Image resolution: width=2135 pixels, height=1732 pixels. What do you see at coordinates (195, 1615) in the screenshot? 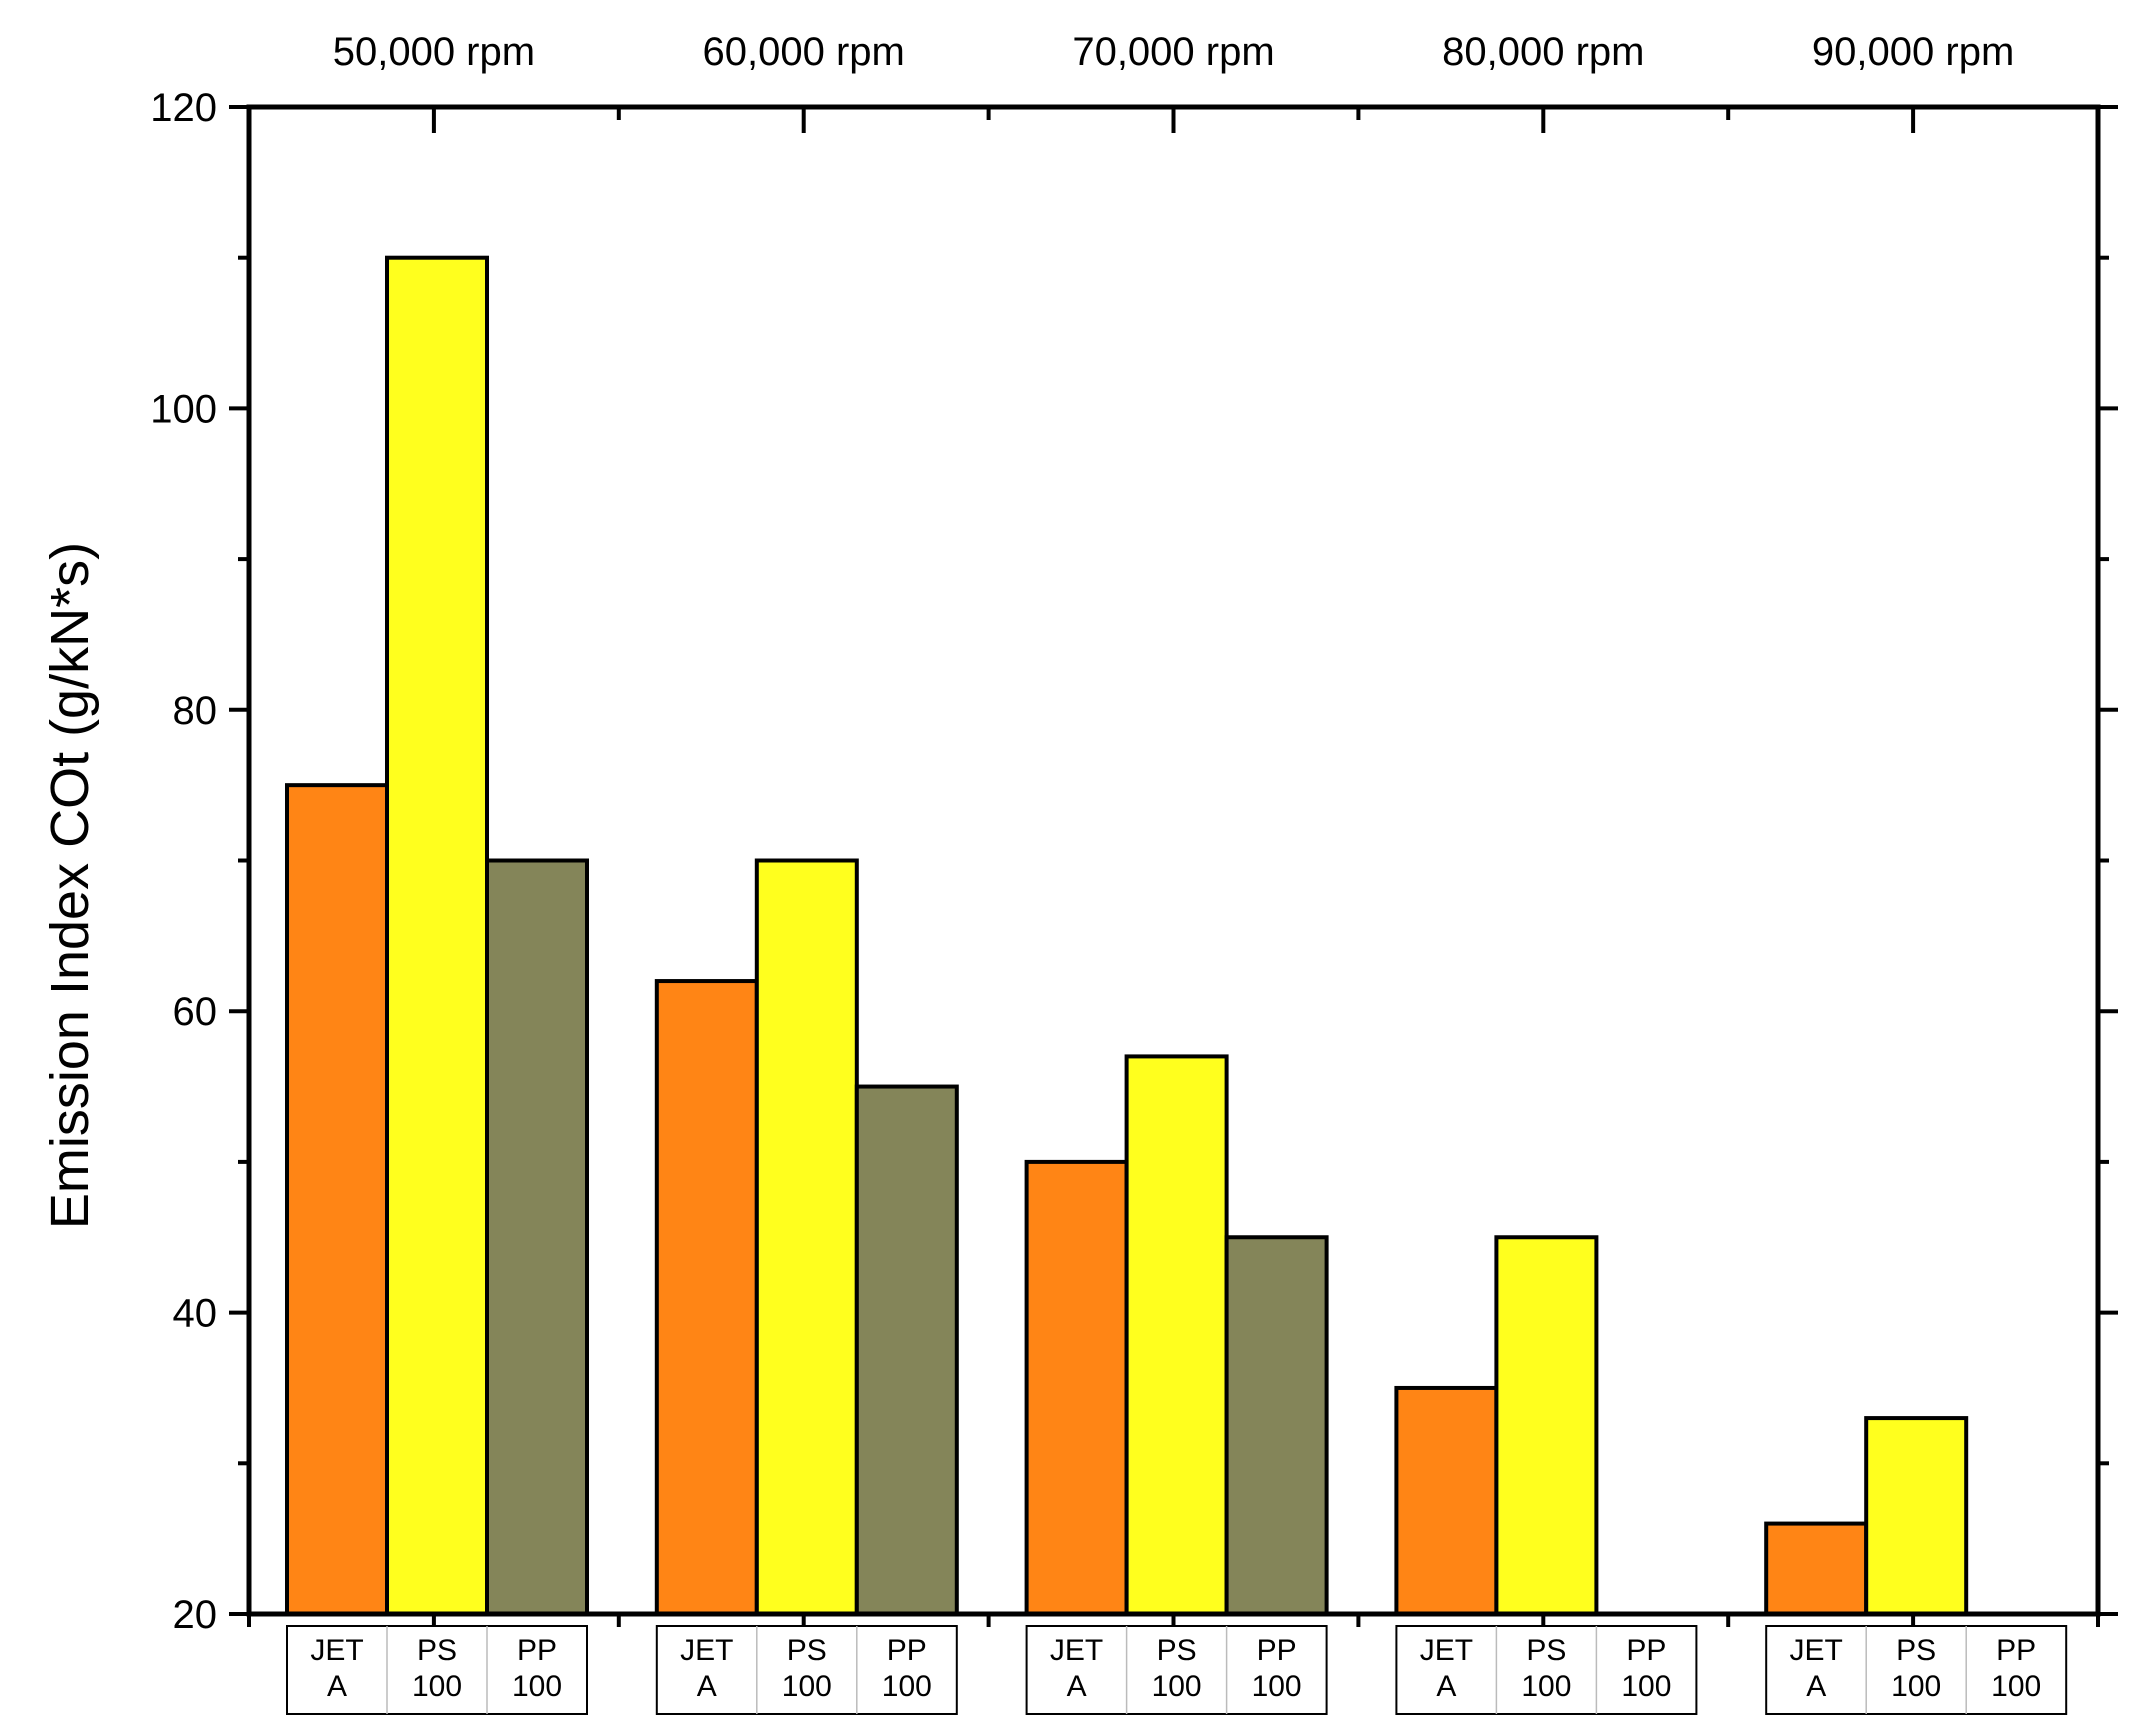
I see `y-tick-label: 20` at bounding box center [195, 1615].